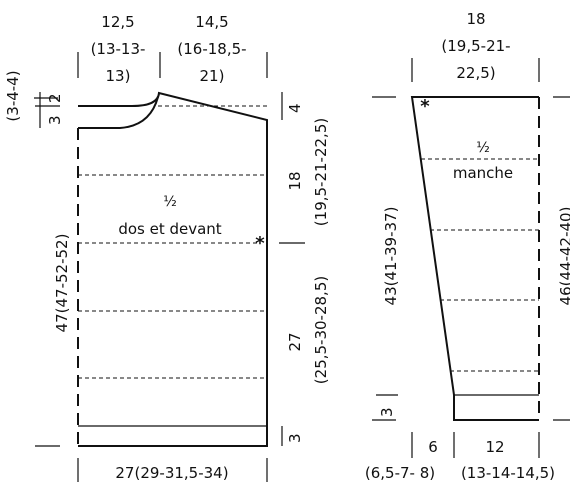 The width and height of the screenshot is (570, 484). I want to click on sleeve-star-marker: *, so click(425, 106).